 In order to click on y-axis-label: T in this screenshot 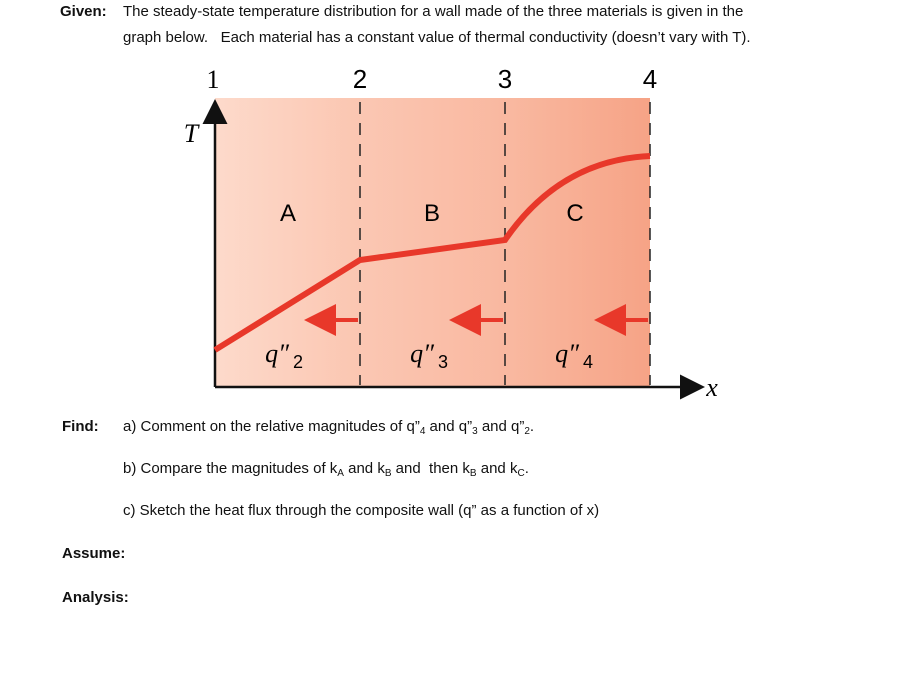, I will do `click(192, 133)`.